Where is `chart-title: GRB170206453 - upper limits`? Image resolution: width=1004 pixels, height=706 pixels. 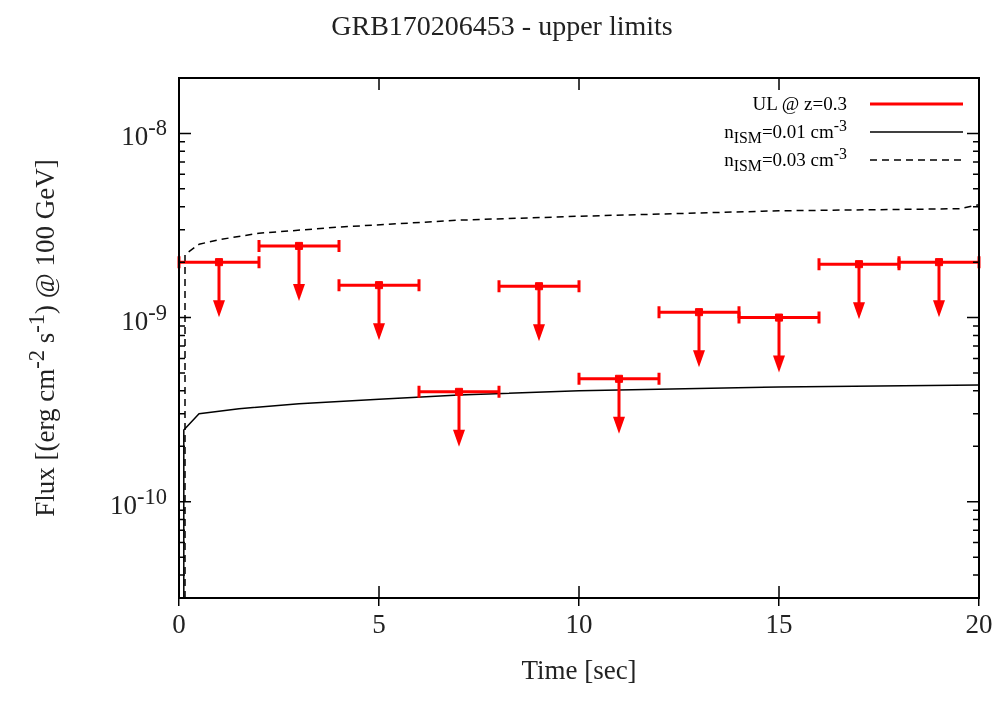 chart-title: GRB170206453 - upper limits is located at coordinates (502, 26).